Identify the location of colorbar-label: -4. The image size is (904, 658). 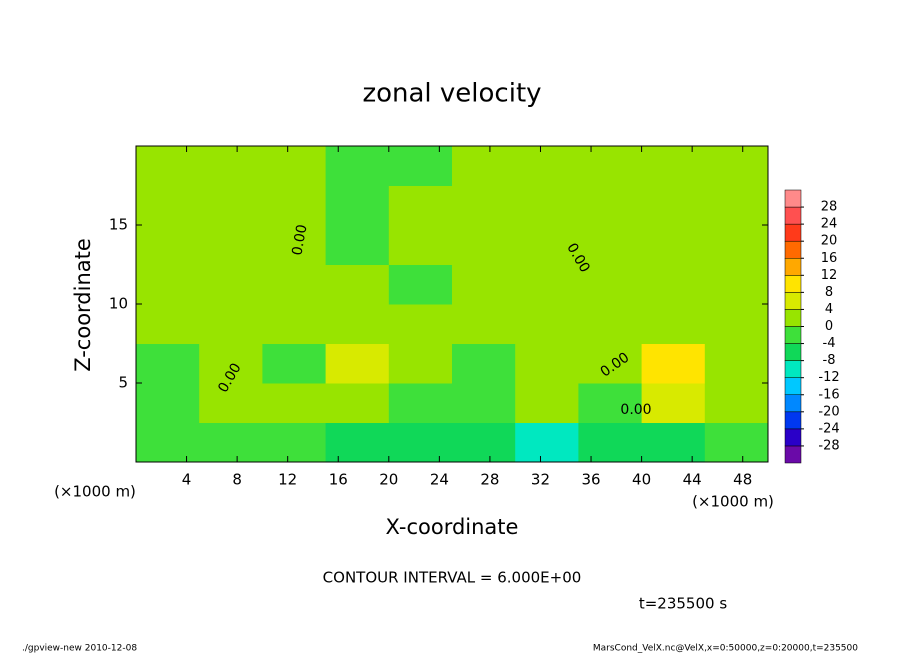
(829, 343).